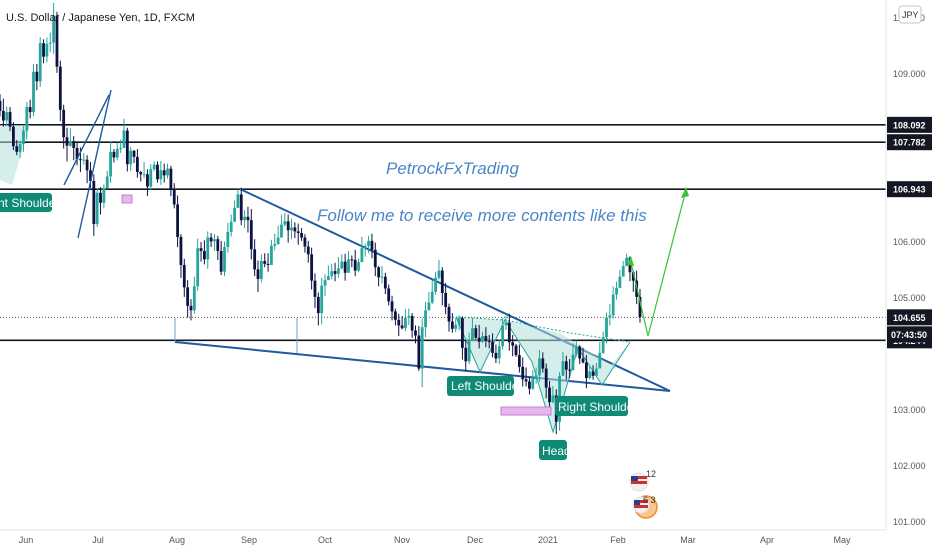 The height and width of the screenshot is (550, 932). What do you see at coordinates (556, 451) in the screenshot?
I see `label-head-text: Head` at bounding box center [556, 451].